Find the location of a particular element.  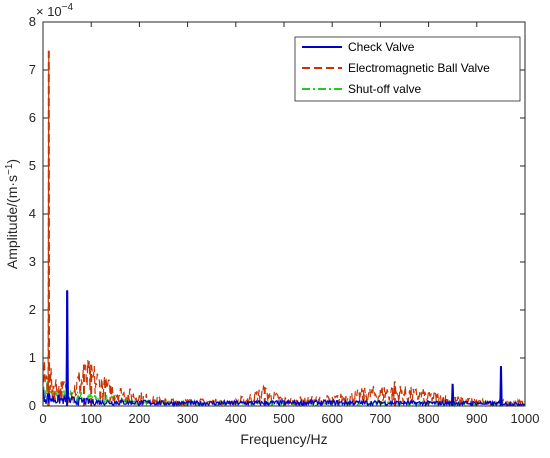

y-exponent-label: × 10⁻⁴ is located at coordinates (55, 10).